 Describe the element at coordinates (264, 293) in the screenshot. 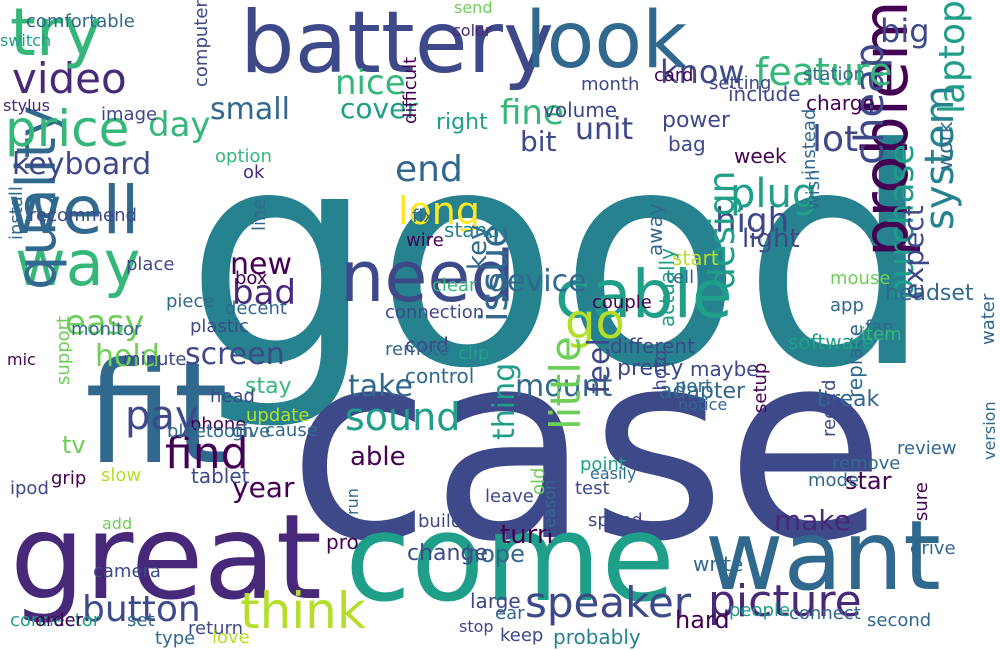

I see `word-bad: bad` at that location.